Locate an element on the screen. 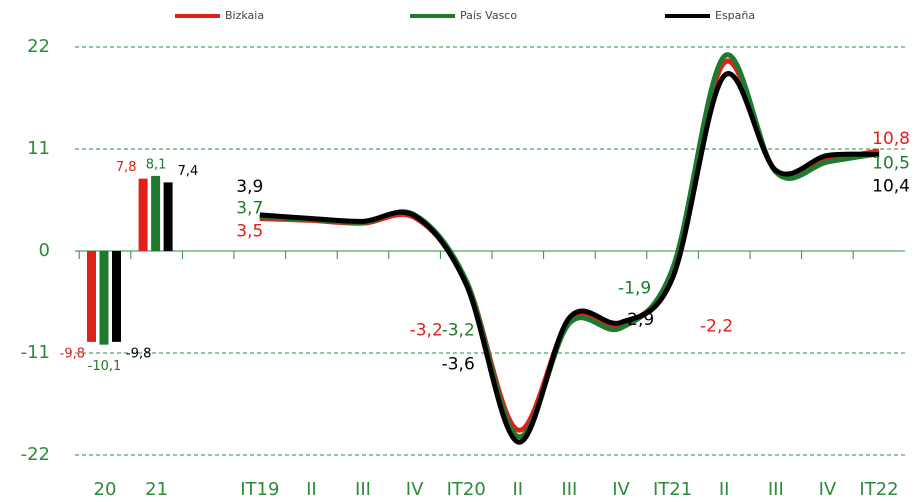 This screenshot has width=914, height=502. data-label: 3,9 is located at coordinates (249, 187).